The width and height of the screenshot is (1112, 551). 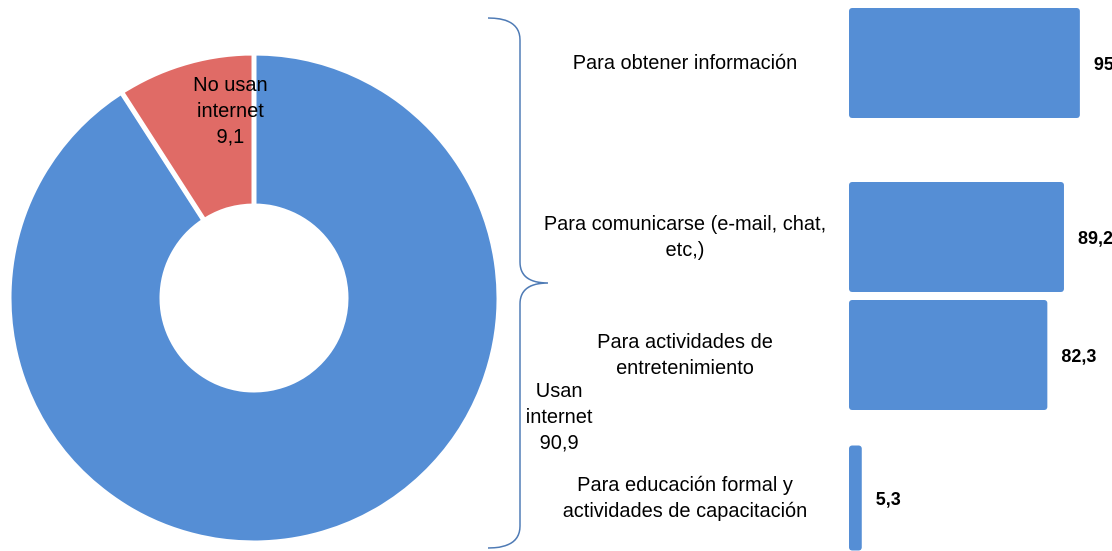 What do you see at coordinates (1079, 356) in the screenshot?
I see `bar-value: 82,3` at bounding box center [1079, 356].